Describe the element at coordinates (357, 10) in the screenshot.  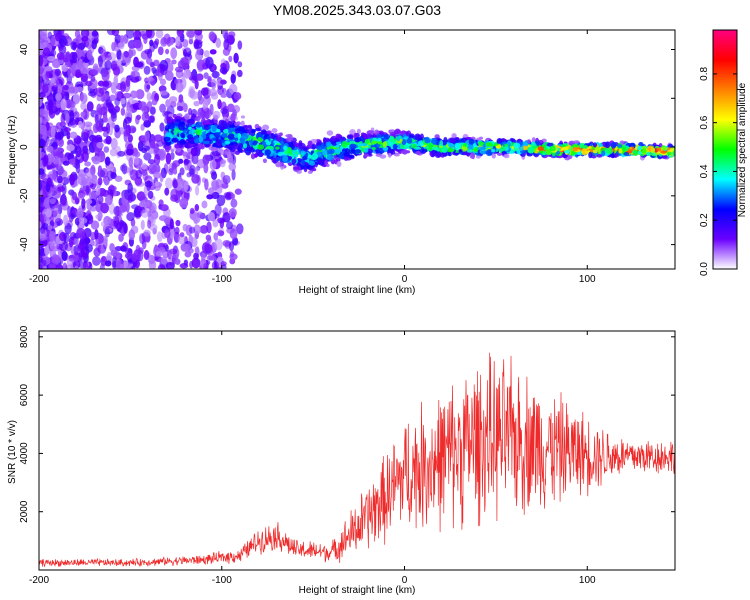
I see `chart-title: YM08.2025.343.03.07.G03` at that location.